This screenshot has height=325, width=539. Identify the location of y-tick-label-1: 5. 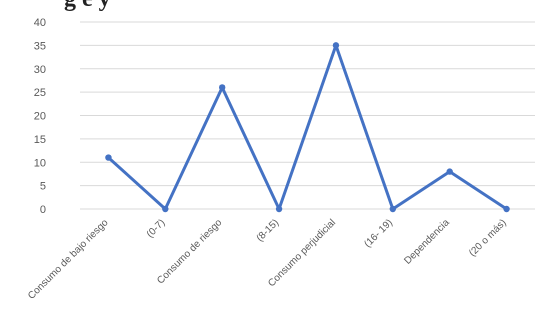
(43, 187).